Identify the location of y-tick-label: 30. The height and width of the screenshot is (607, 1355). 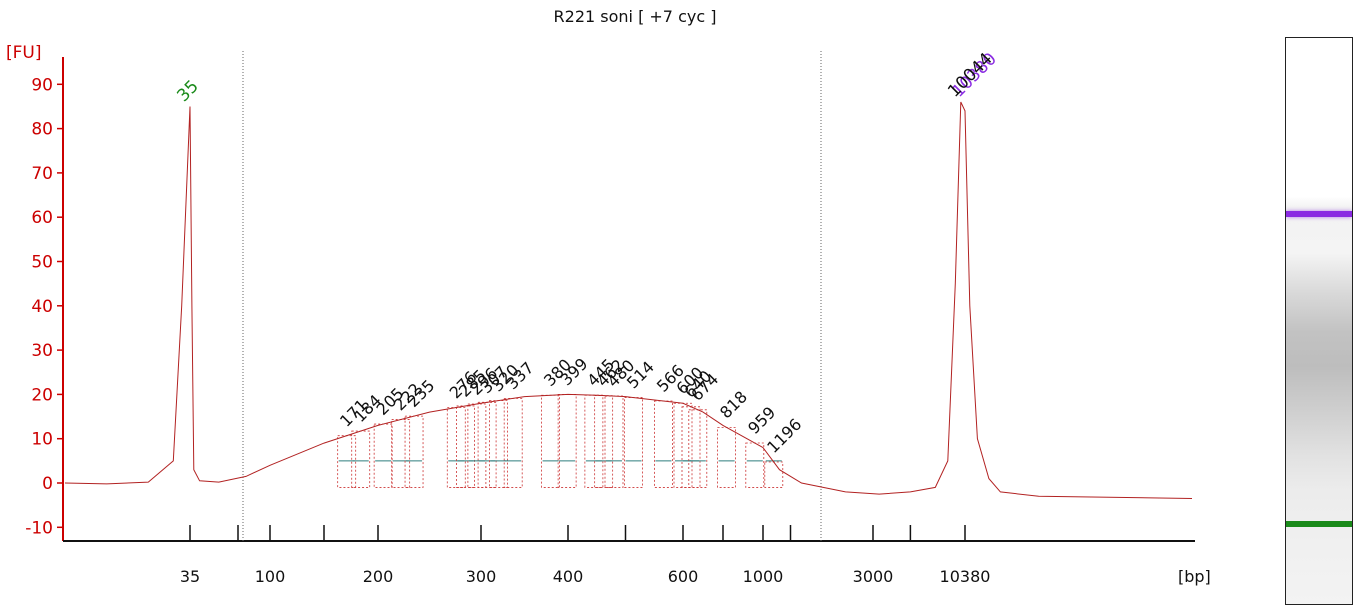
(42, 351).